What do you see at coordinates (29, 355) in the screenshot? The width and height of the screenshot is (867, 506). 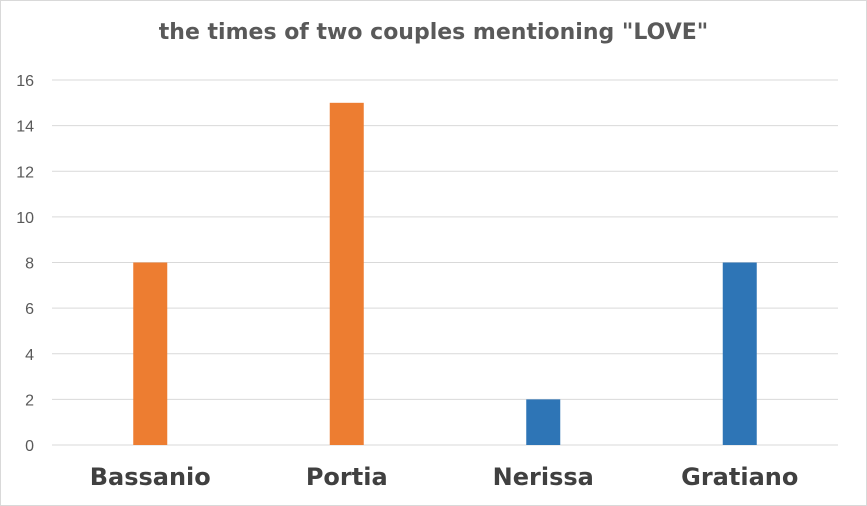 I see `y-tick-label: 4` at bounding box center [29, 355].